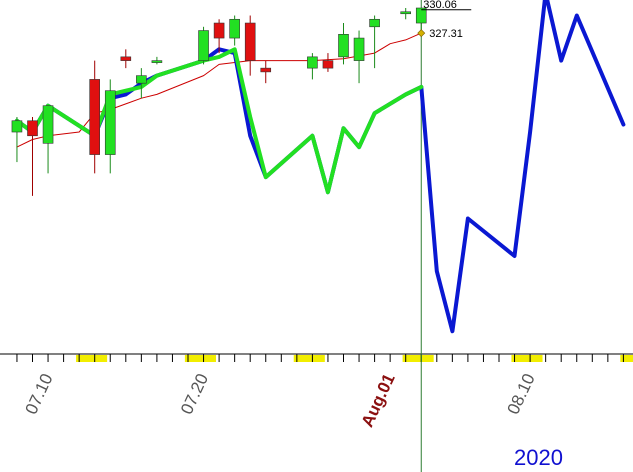  I want to click on year-label: 2020, so click(538, 457).